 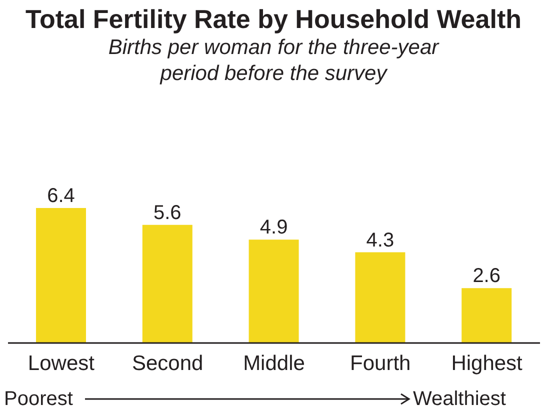 What do you see at coordinates (487, 363) in the screenshot?
I see `x-tick-label: Highest` at bounding box center [487, 363].